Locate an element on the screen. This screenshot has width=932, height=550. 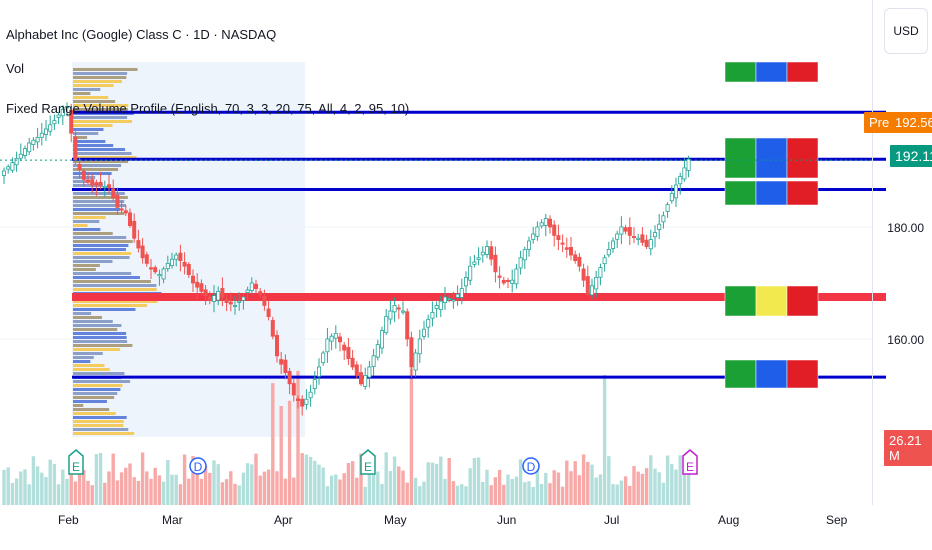
event-marker-letter: D is located at coordinates (198, 467).